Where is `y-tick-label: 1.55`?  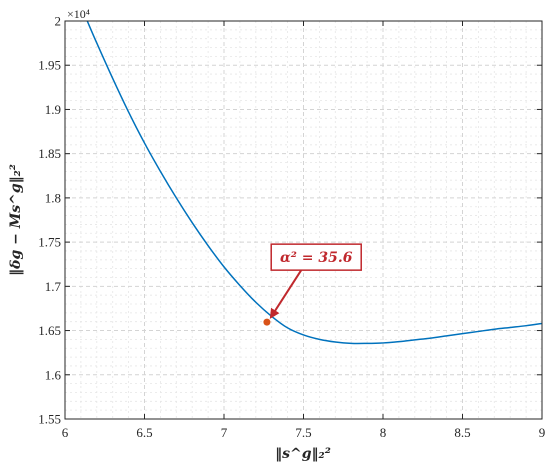 y-tick-label: 1.55 is located at coordinates (49, 419).